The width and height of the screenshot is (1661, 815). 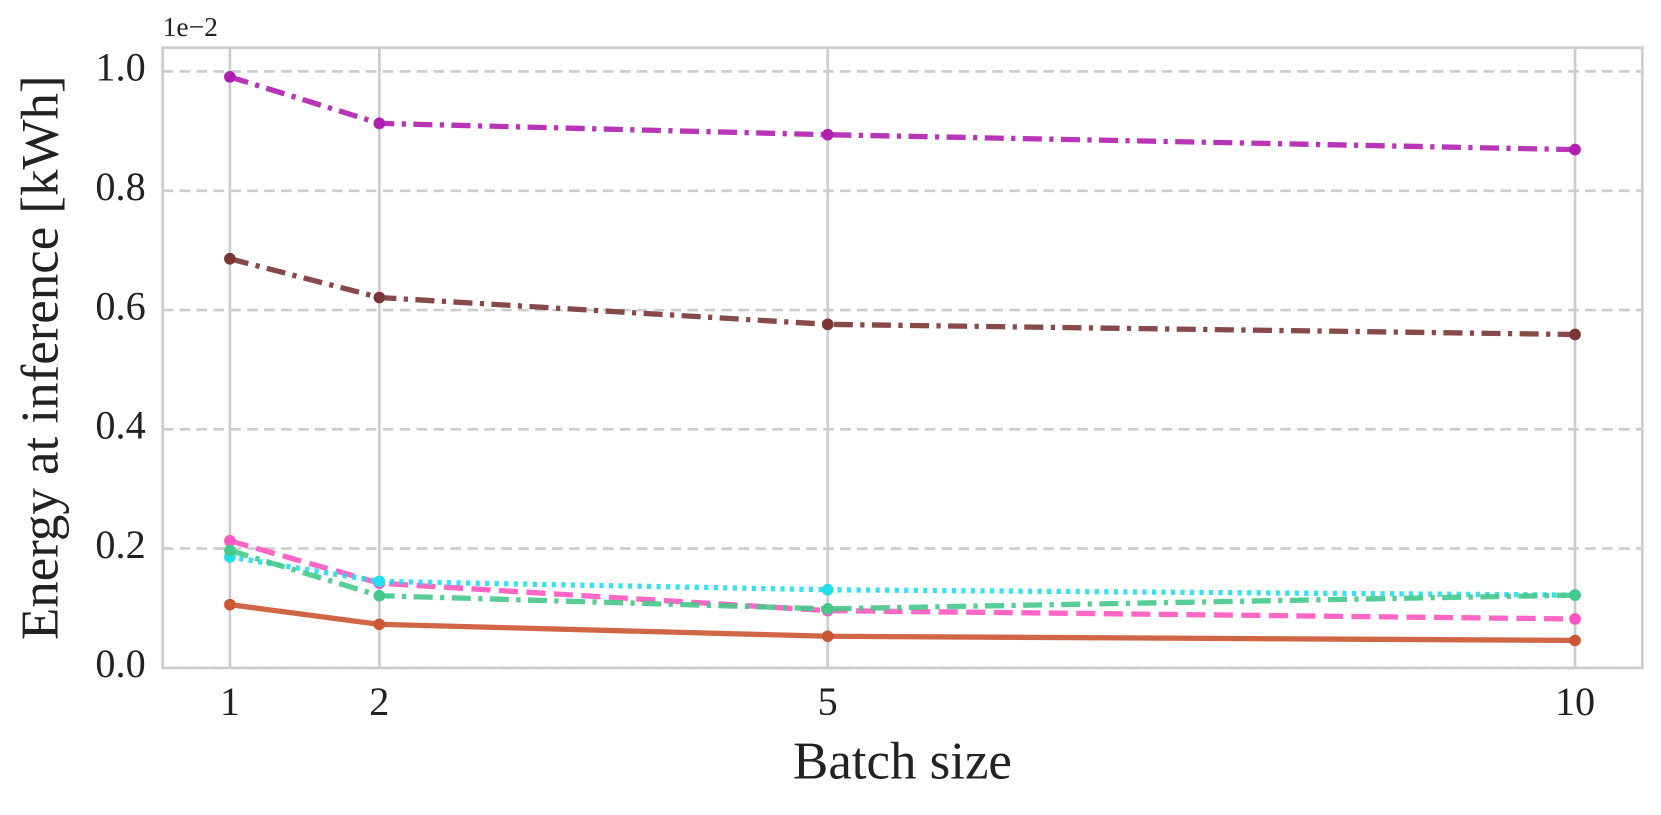 What do you see at coordinates (120, 544) in the screenshot?
I see `y-tick-label: 0.2` at bounding box center [120, 544].